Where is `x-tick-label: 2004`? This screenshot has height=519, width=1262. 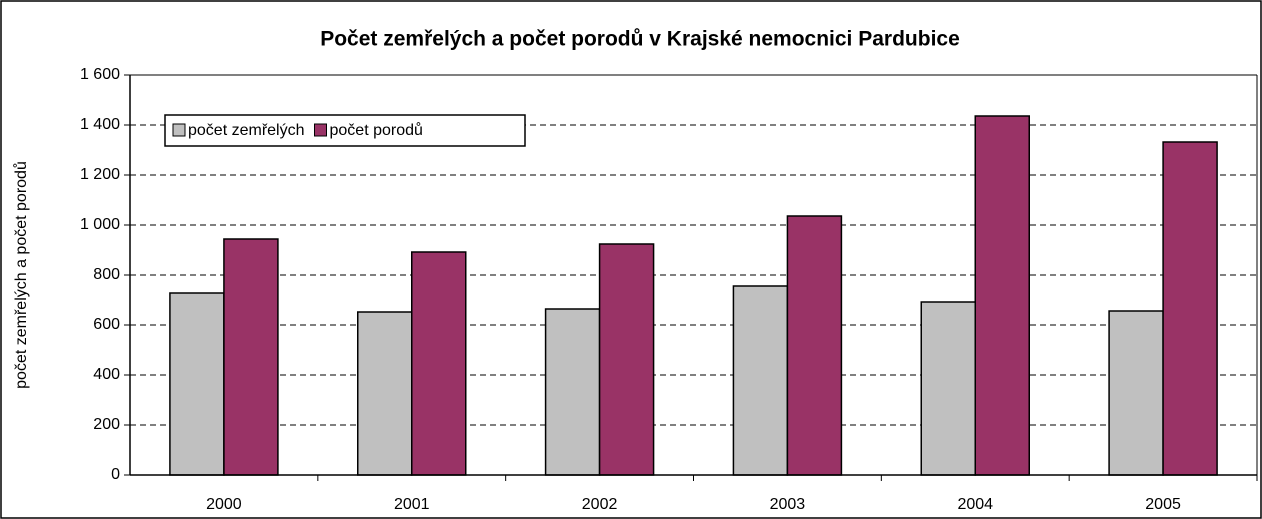 x-tick-label: 2004 is located at coordinates (975, 504).